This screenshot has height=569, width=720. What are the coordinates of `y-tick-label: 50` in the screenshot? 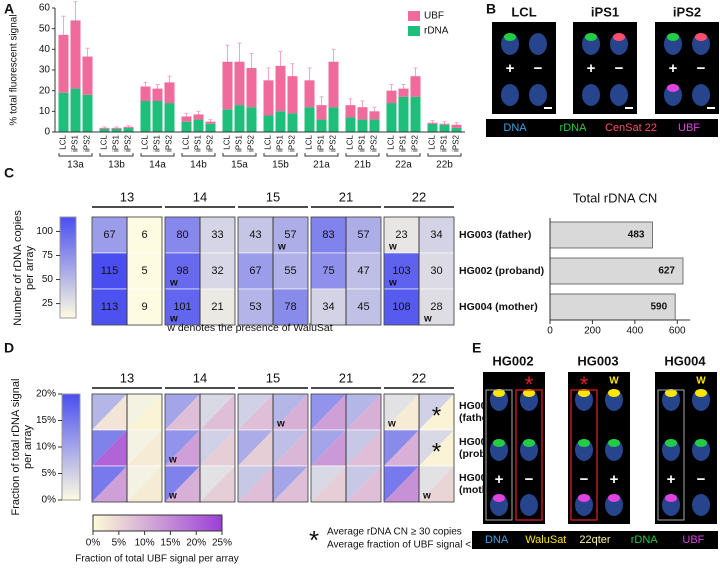 It's located at (45, 28).